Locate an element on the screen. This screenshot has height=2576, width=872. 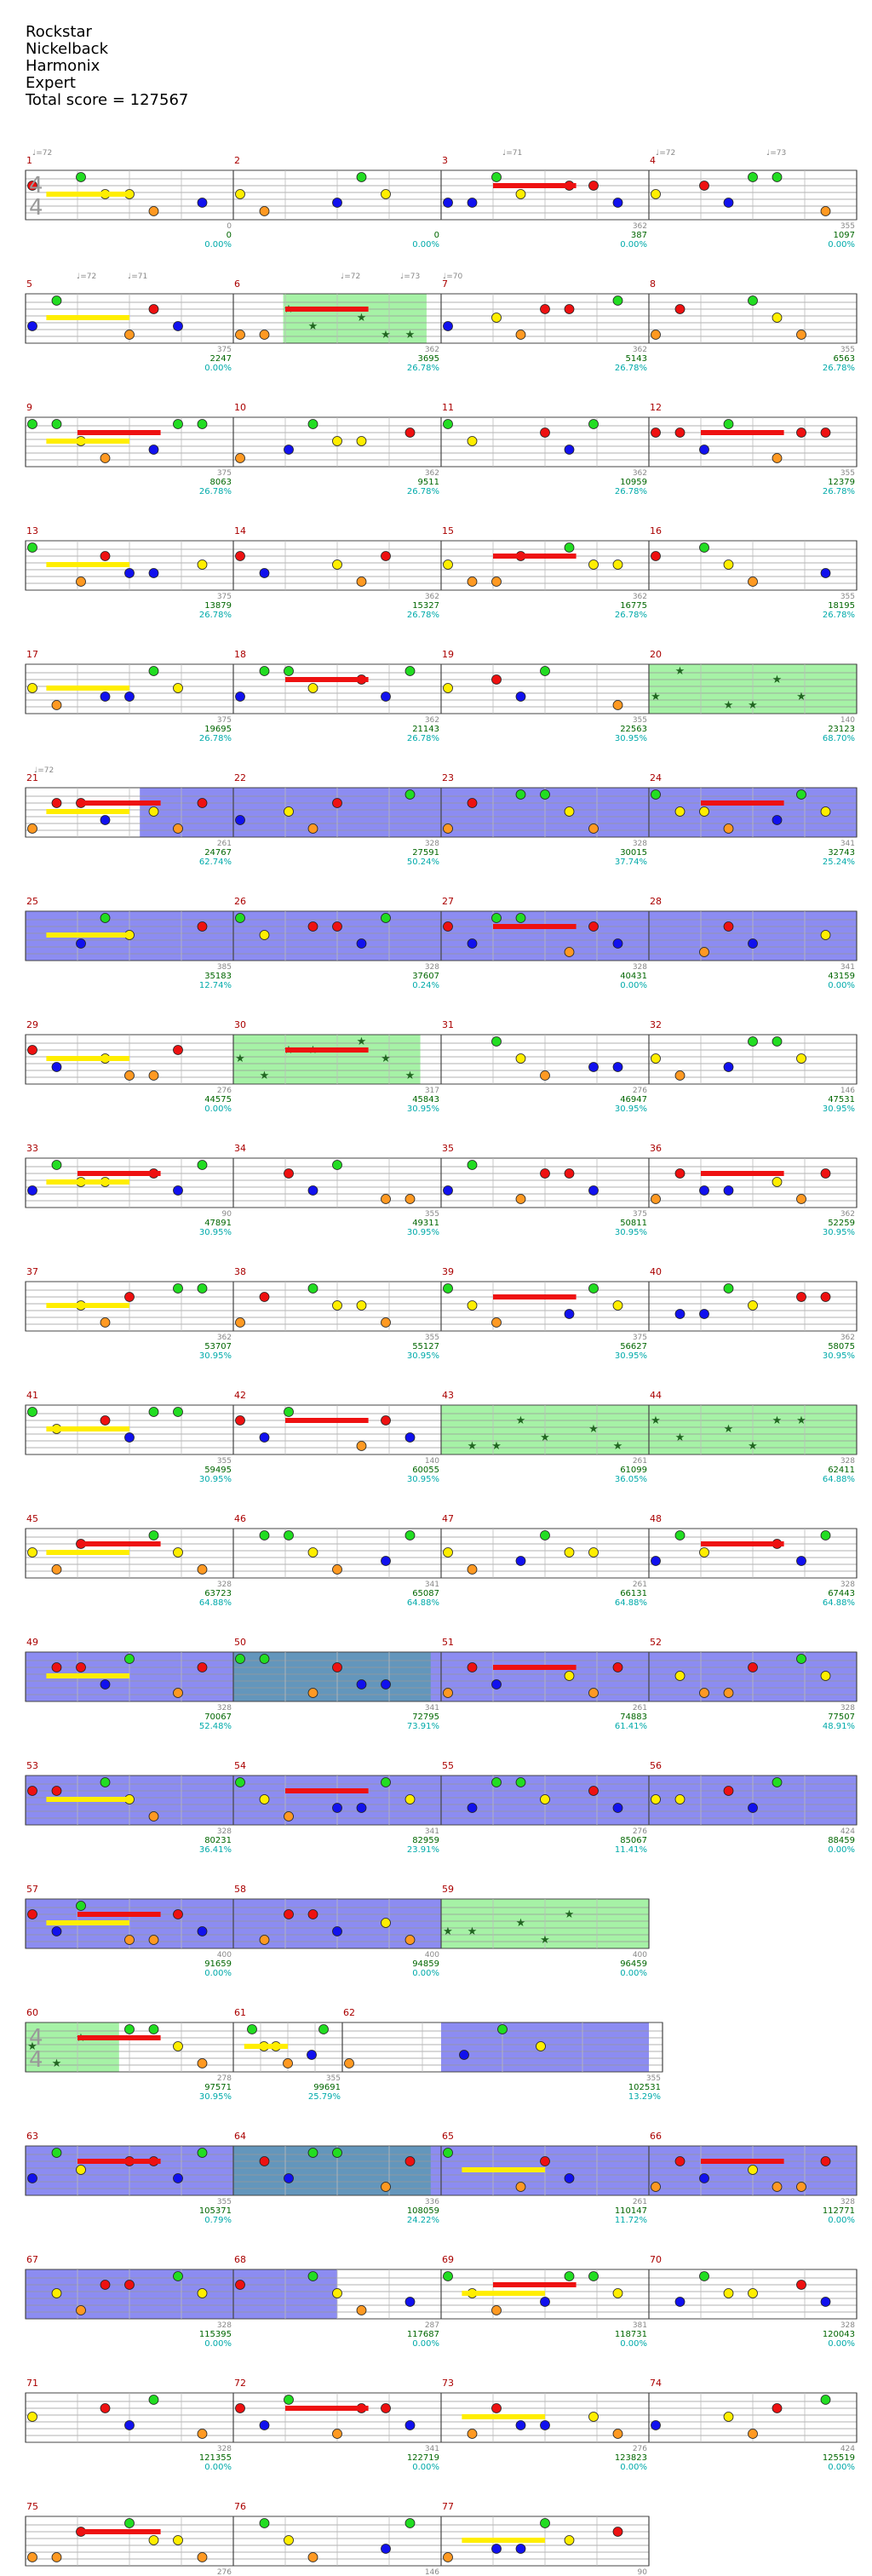
sp-value: 424 is located at coordinates (848, 2449).